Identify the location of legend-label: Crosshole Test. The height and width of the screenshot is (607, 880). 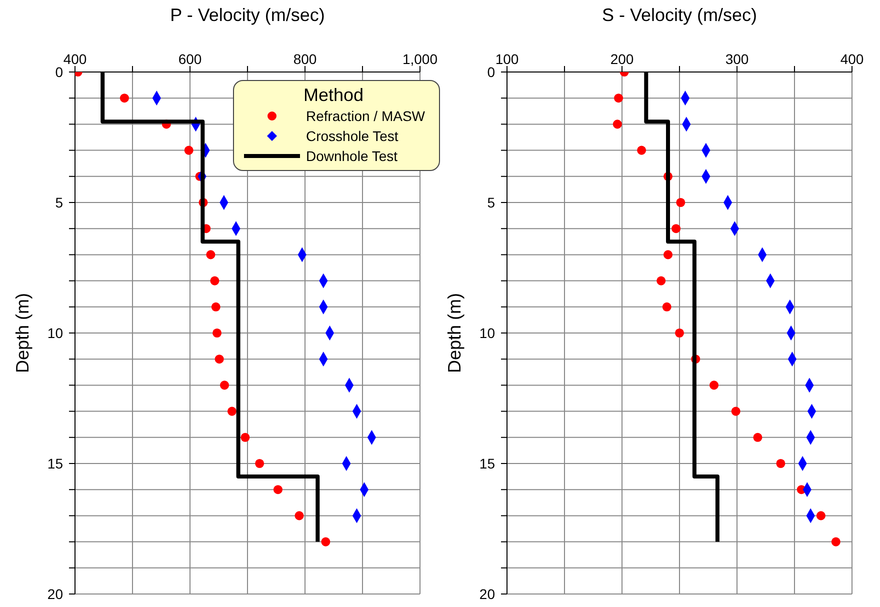
(352, 136).